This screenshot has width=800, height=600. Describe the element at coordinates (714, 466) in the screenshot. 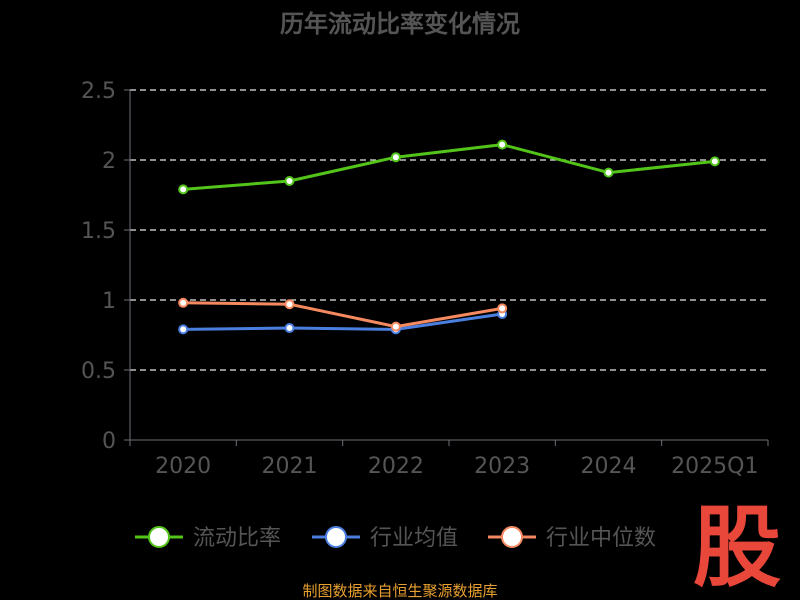

I see `x-tick-label: 2025Q1` at that location.